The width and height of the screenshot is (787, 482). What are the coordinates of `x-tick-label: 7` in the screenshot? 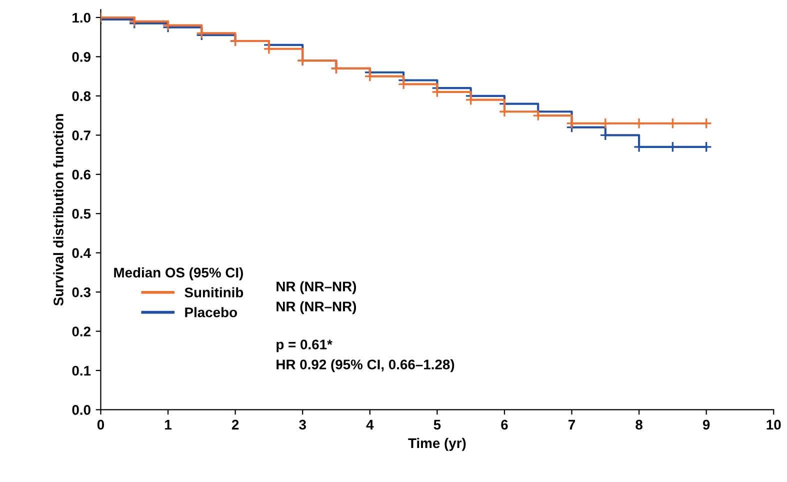 It's located at (572, 425).